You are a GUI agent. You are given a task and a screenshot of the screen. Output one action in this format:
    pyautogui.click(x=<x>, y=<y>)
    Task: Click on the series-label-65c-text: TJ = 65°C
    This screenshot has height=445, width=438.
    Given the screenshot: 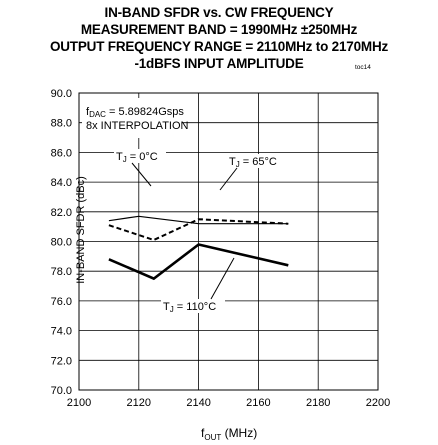 What is the action you would take?
    pyautogui.click(x=253, y=162)
    